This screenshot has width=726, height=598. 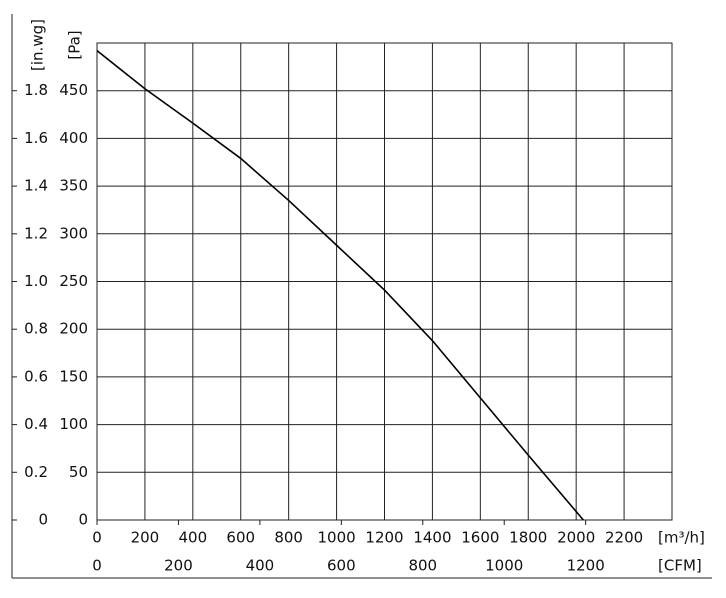 I want to click on x2-tick-label: 1200, so click(x=586, y=566).